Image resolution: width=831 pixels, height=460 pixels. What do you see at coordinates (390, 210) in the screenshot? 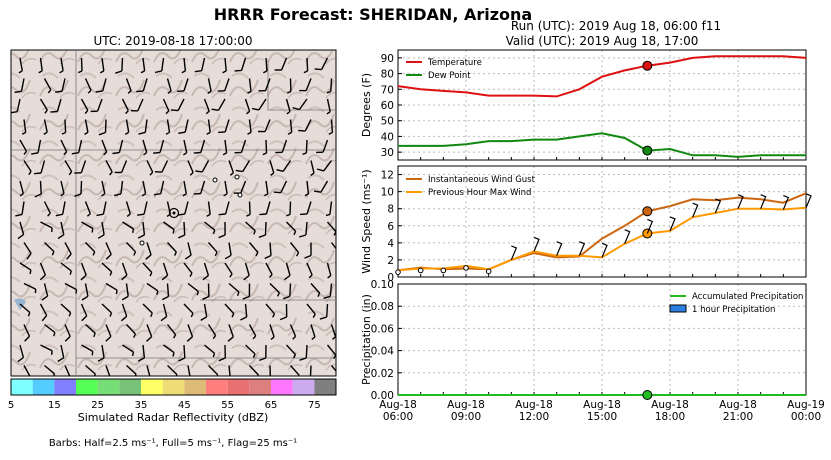
I see `y-tick-label: 8` at bounding box center [390, 210].